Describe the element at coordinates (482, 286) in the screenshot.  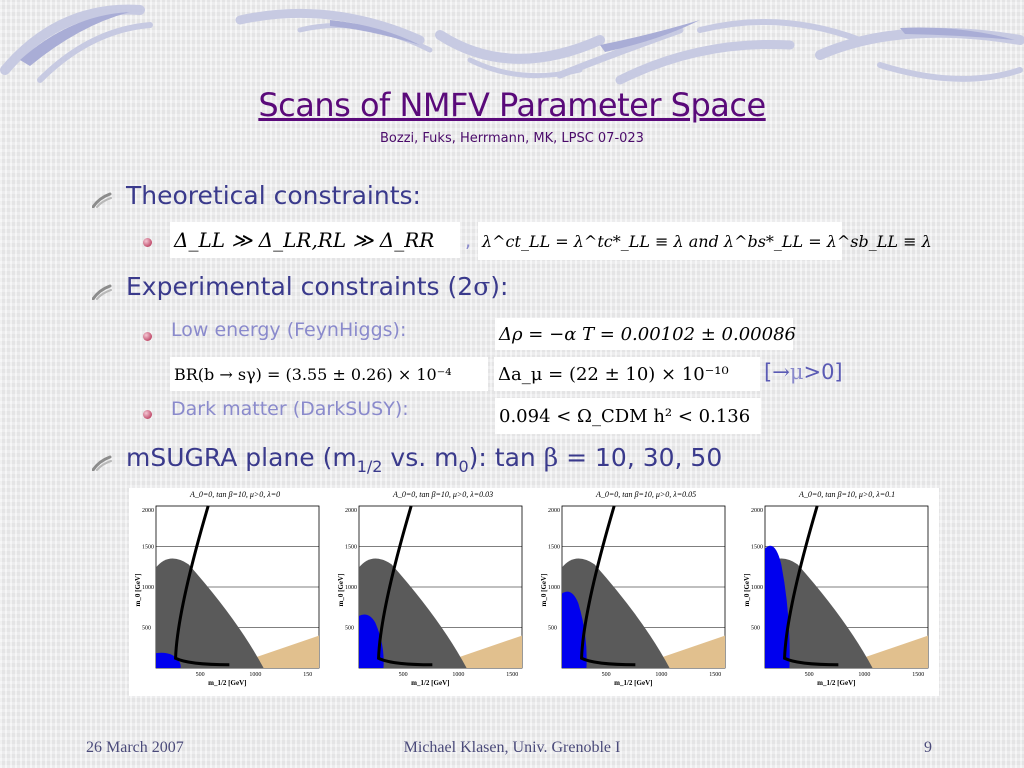
I see `sigma-symbol: σ` at that location.